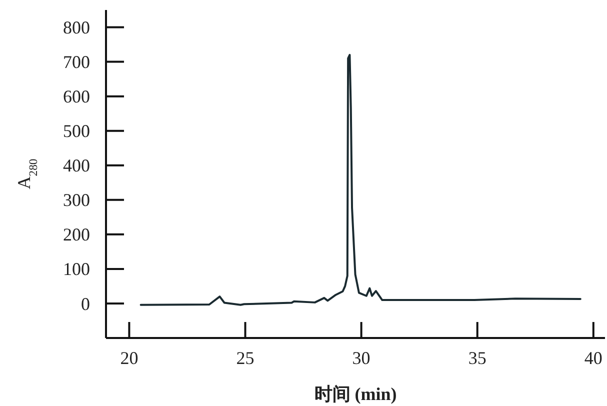 This screenshot has height=406, width=607. What do you see at coordinates (85, 304) in the screenshot?
I see `y-tick-label: 0` at bounding box center [85, 304].